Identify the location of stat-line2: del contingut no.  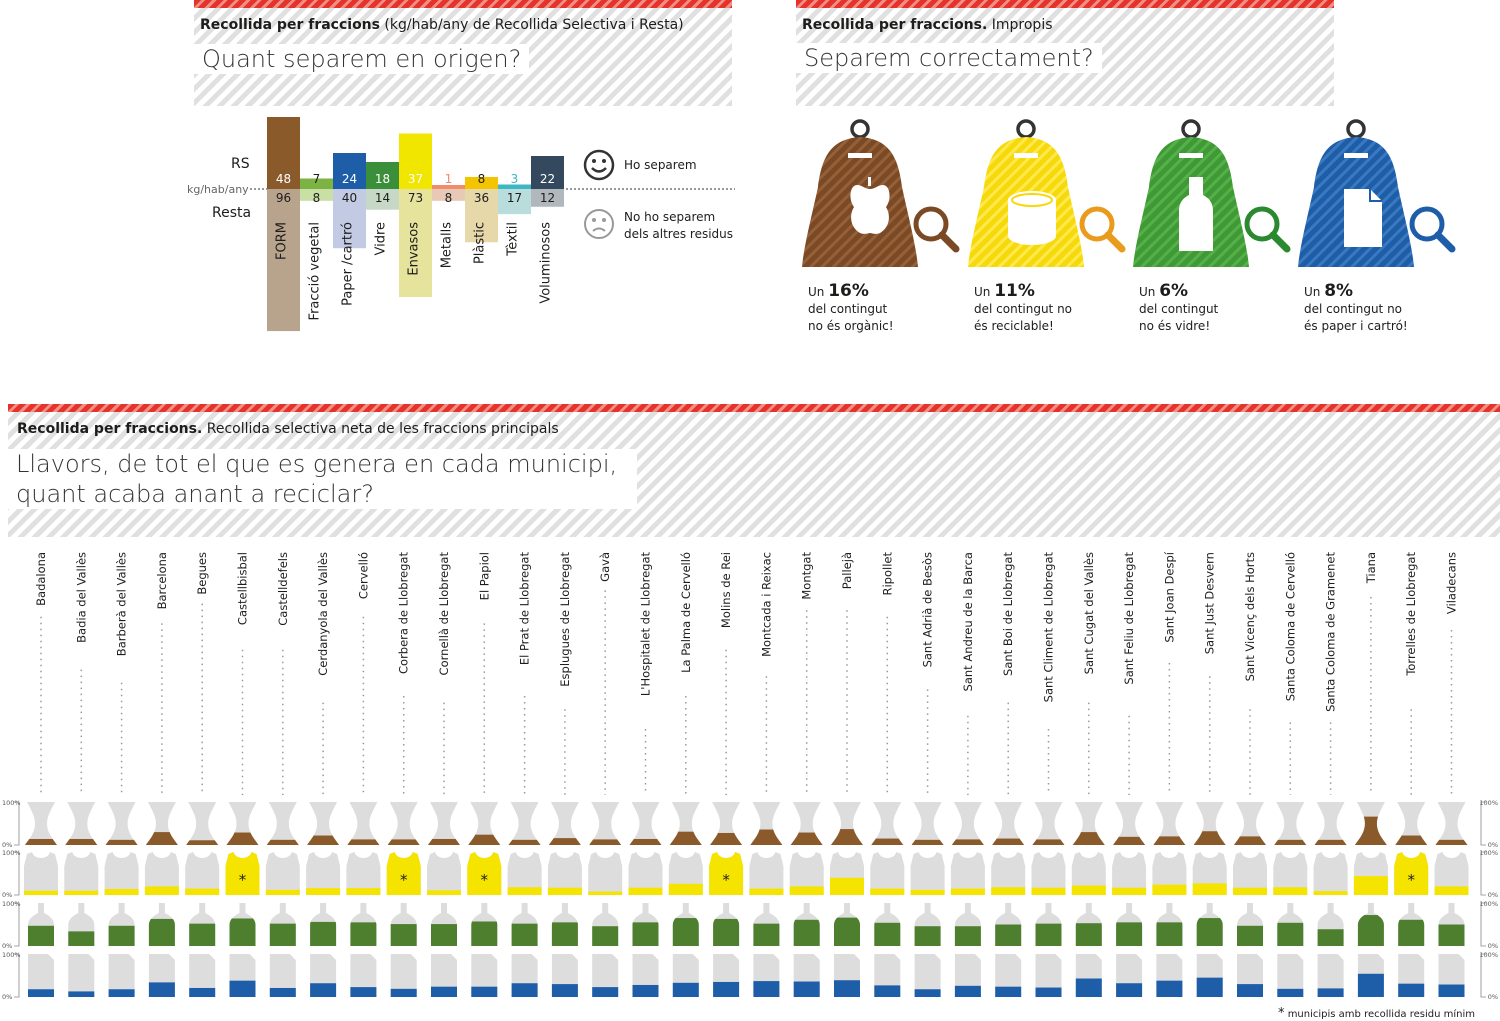
(1023, 309).